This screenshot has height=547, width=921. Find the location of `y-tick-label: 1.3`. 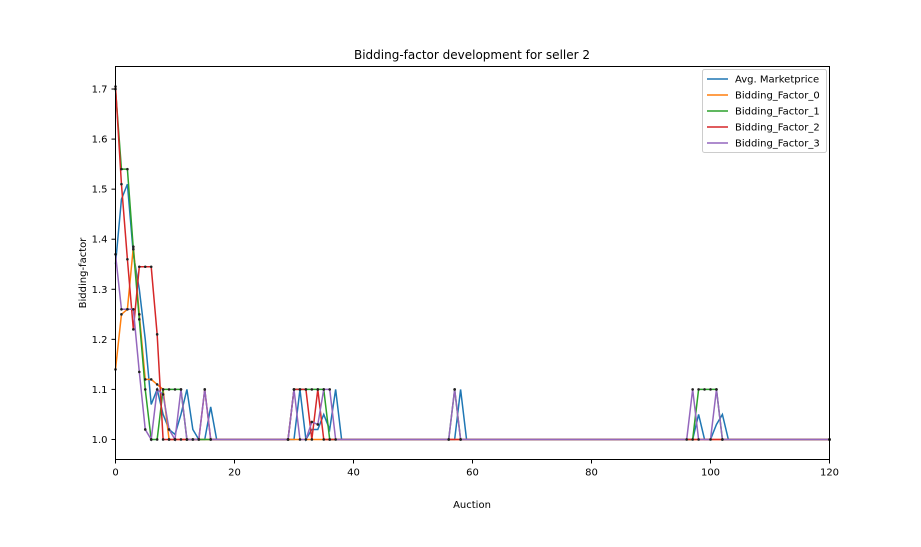

y-tick-label: 1.3 is located at coordinates (100, 290).